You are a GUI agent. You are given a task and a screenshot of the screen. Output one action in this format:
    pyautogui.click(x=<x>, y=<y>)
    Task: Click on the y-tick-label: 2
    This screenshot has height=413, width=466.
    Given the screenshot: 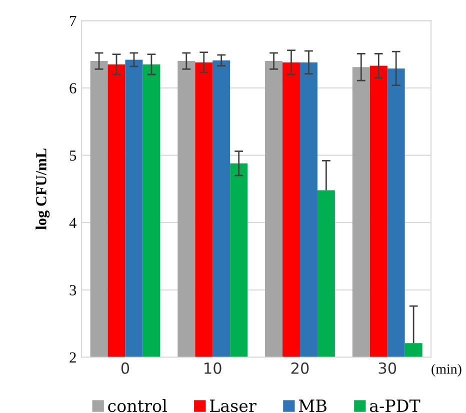 What is the action you would take?
    pyautogui.click(x=73, y=357)
    